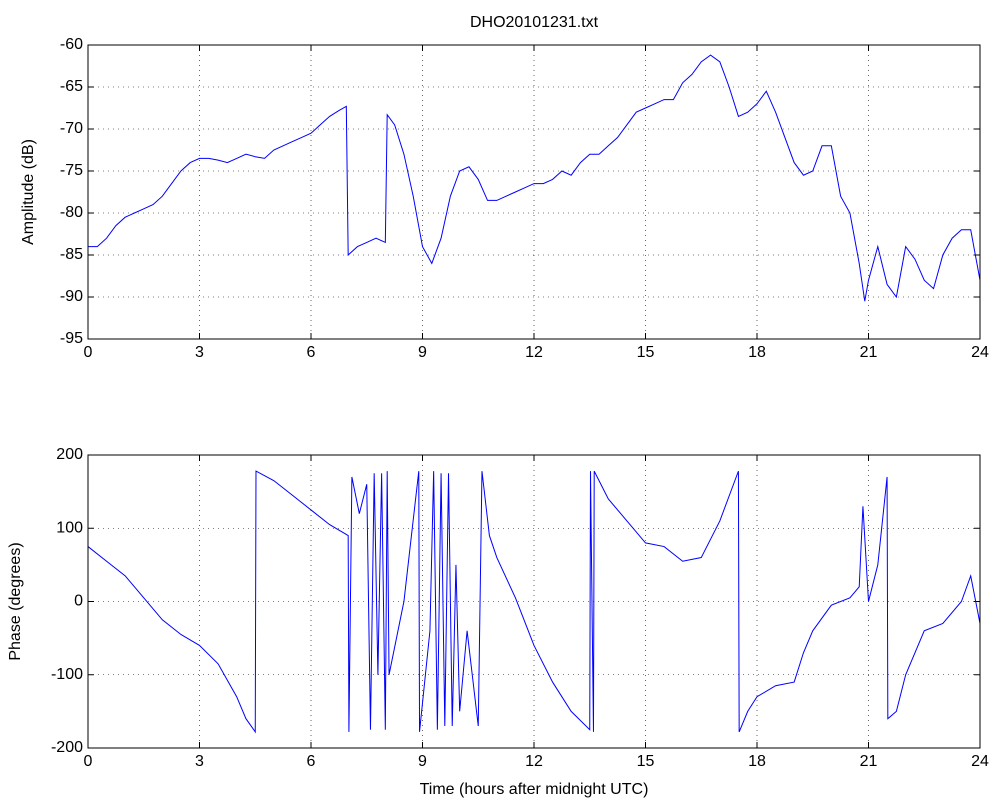 Image resolution: width=998 pixels, height=806 pixels. Describe the element at coordinates (534, 789) in the screenshot. I see `x-axis-label: Time (hours after midnight UTC)` at that location.